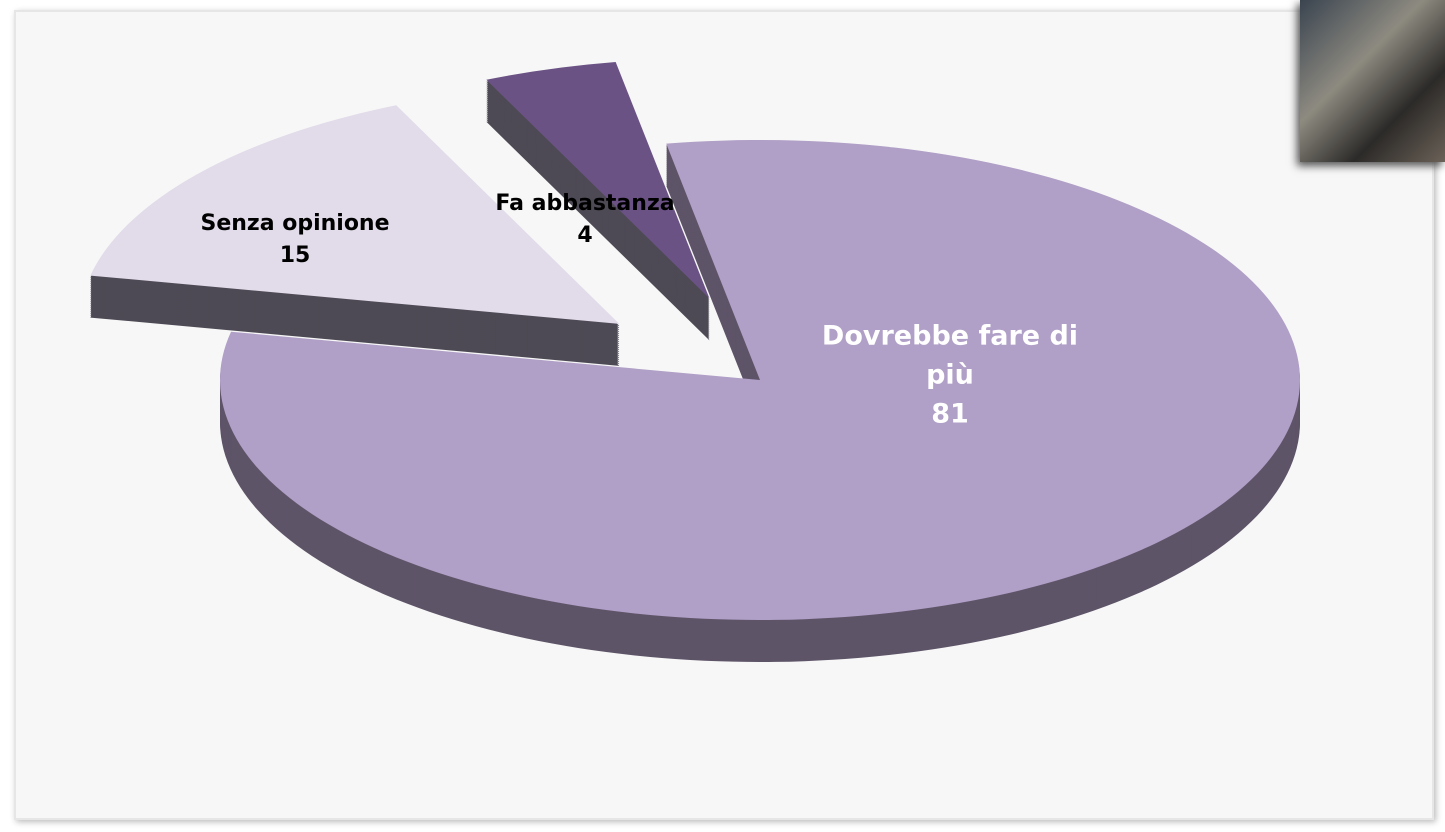 This screenshot has width=1445, height=832. What do you see at coordinates (950, 414) in the screenshot?
I see `value-label: 81` at bounding box center [950, 414].